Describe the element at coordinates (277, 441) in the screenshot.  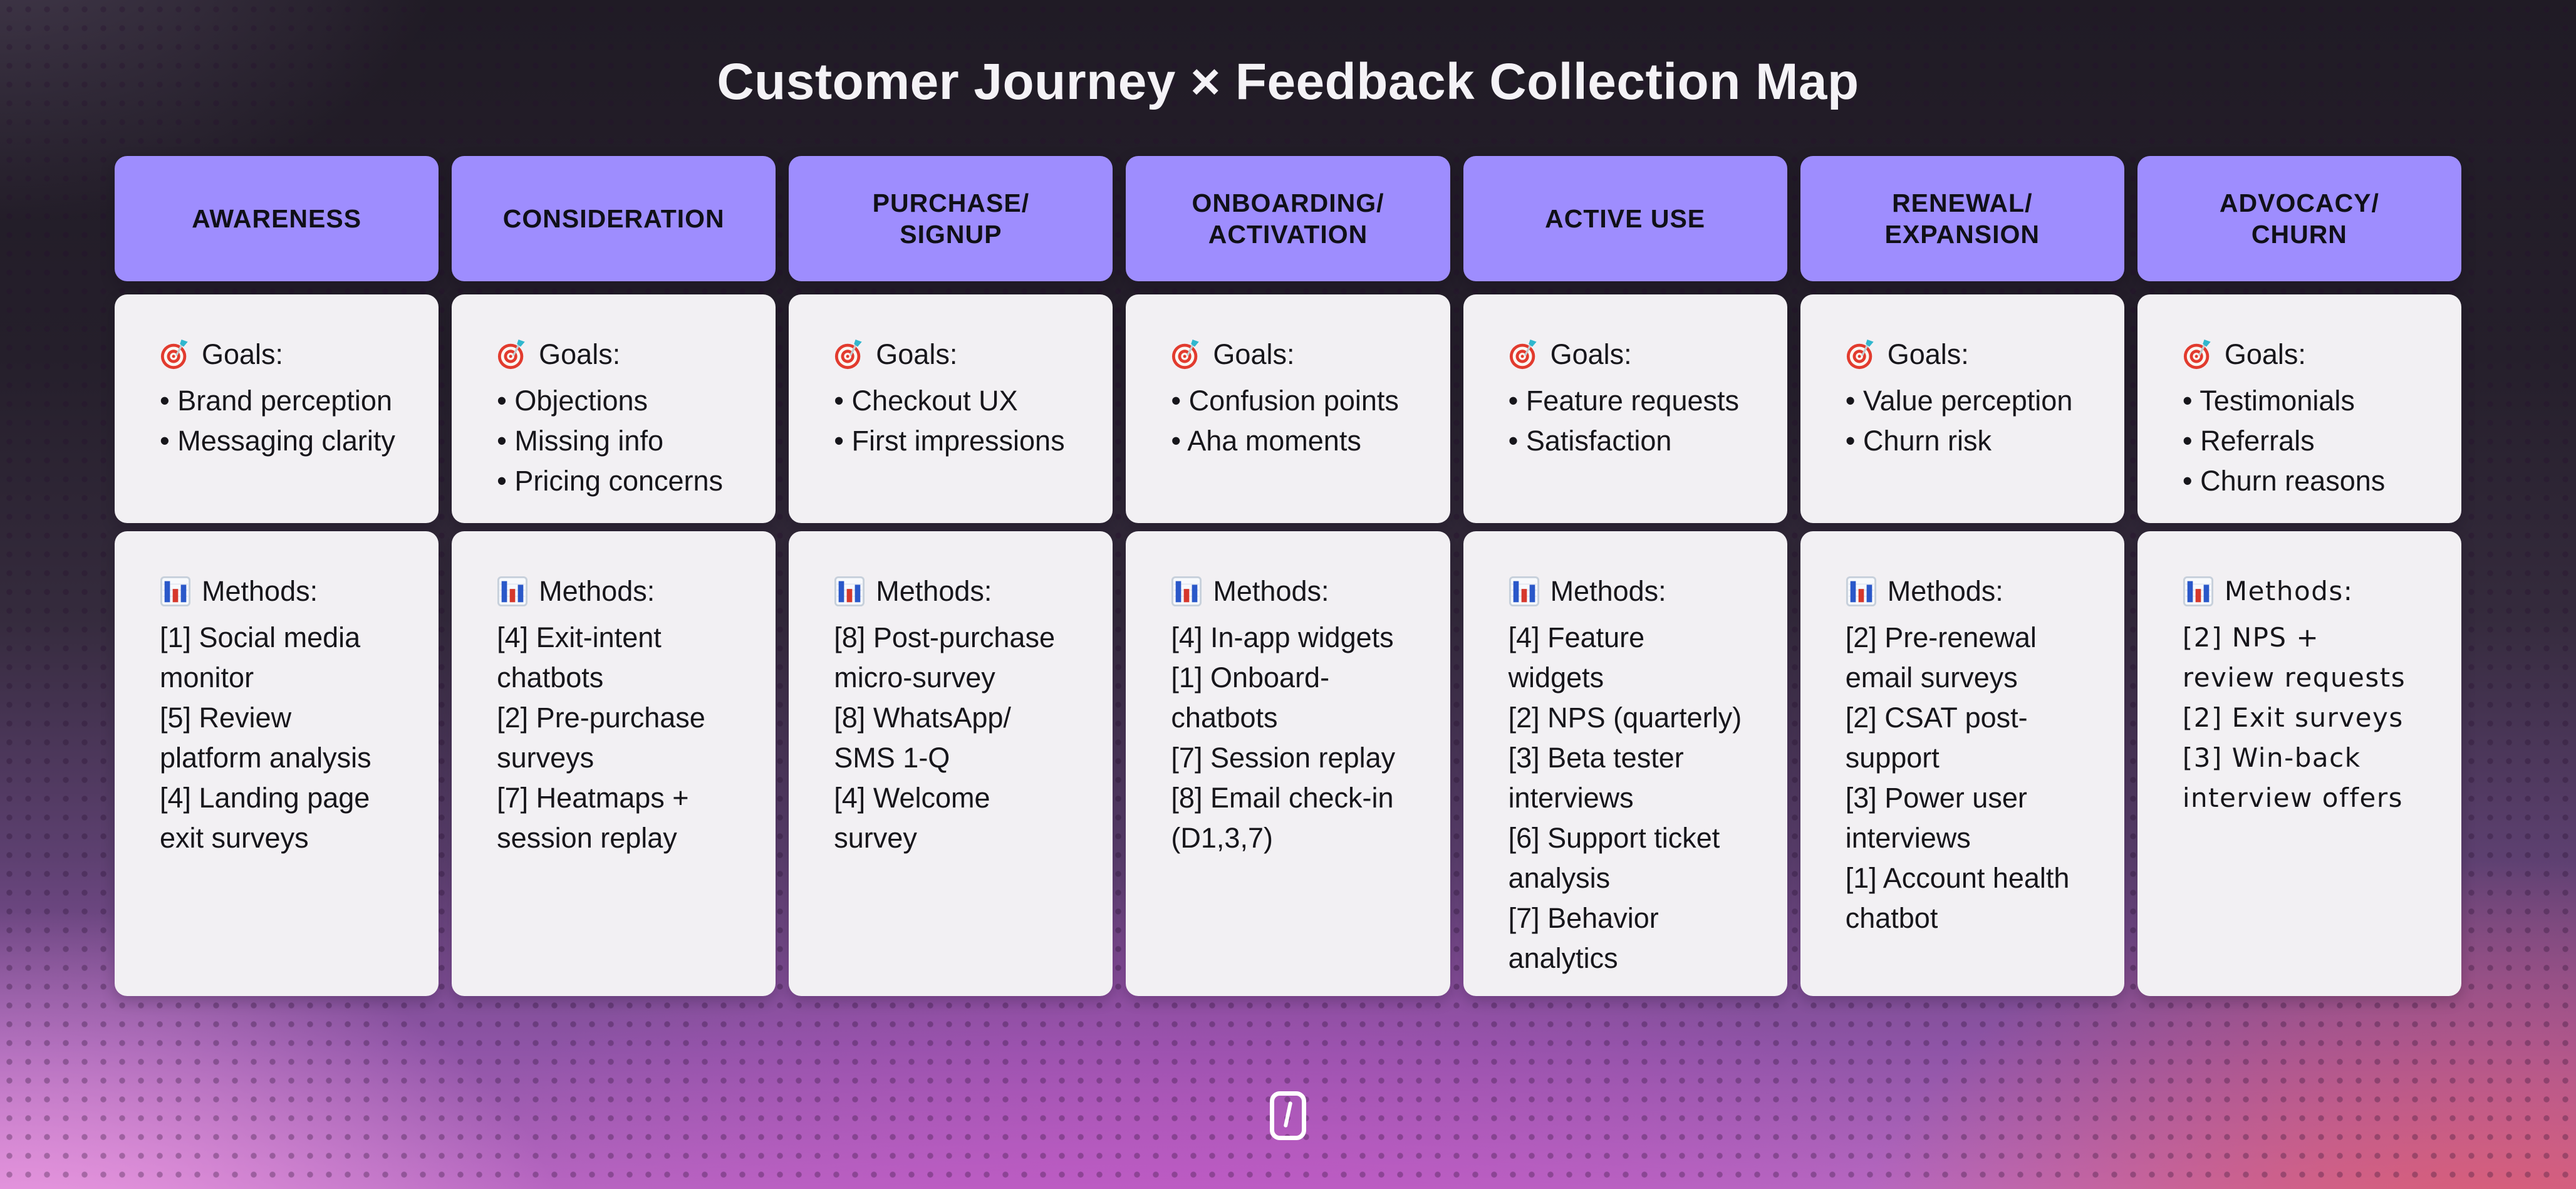
I see `goal-item: • Messaging clarity` at that location.